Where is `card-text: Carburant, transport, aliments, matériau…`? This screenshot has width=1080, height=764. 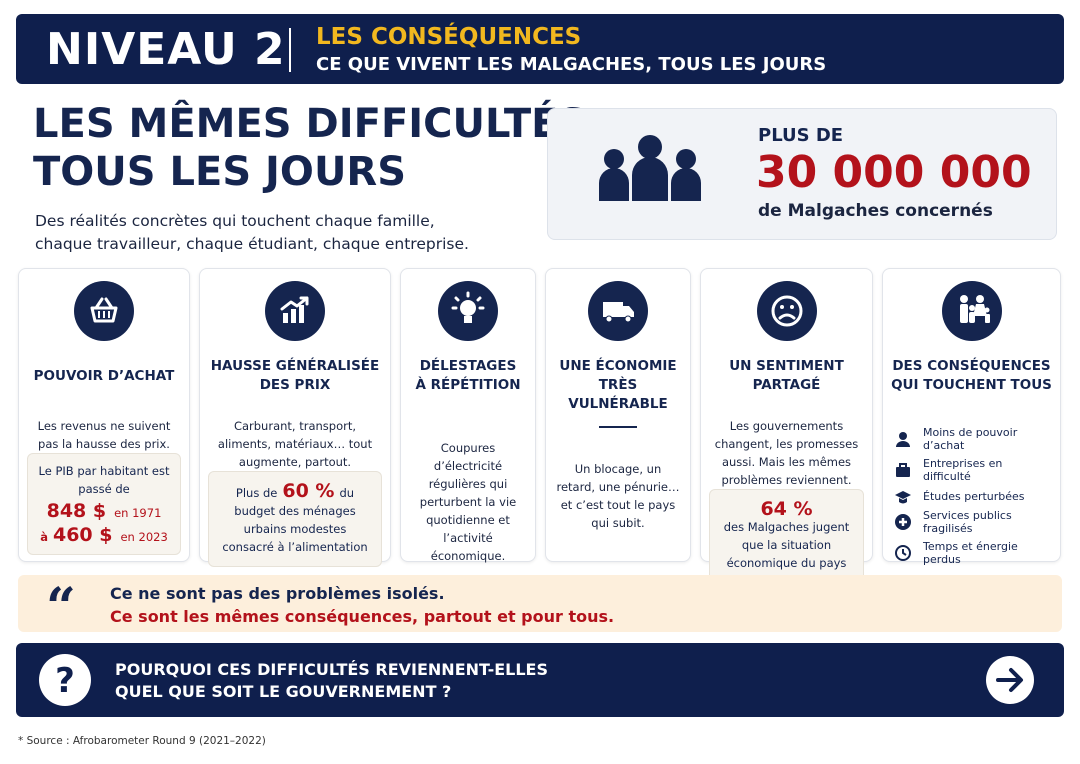
card-text: Carburant, transport, aliments, matériau… is located at coordinates (295, 444).